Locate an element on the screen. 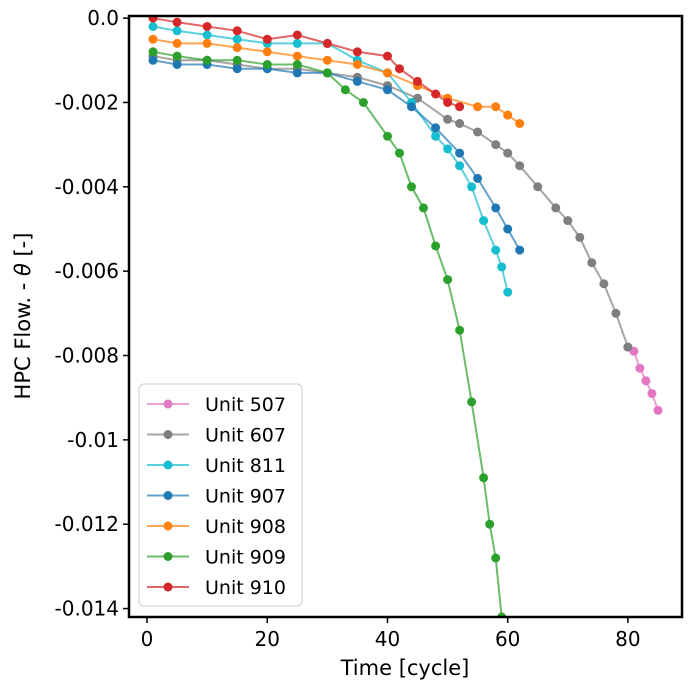 Image resolution: width=690 pixels, height=689 pixels. x-tick-label: 80 is located at coordinates (627, 639).